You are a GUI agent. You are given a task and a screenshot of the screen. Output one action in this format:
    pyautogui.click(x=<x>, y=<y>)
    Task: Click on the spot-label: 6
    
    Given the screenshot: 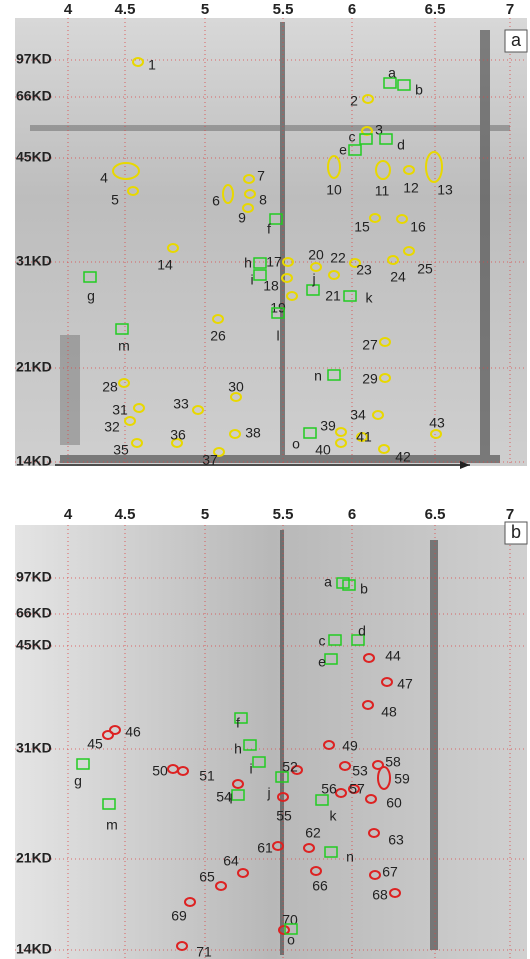 What is the action you would take?
    pyautogui.click(x=216, y=201)
    